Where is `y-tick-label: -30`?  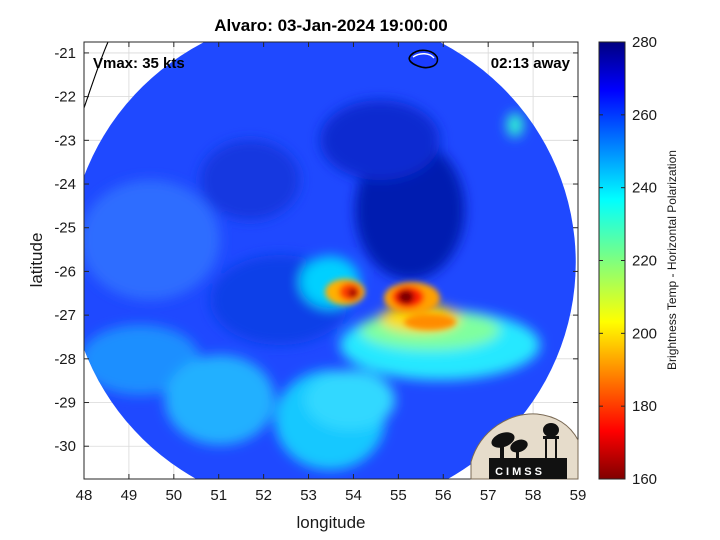 y-tick-label: -30 is located at coordinates (65, 446).